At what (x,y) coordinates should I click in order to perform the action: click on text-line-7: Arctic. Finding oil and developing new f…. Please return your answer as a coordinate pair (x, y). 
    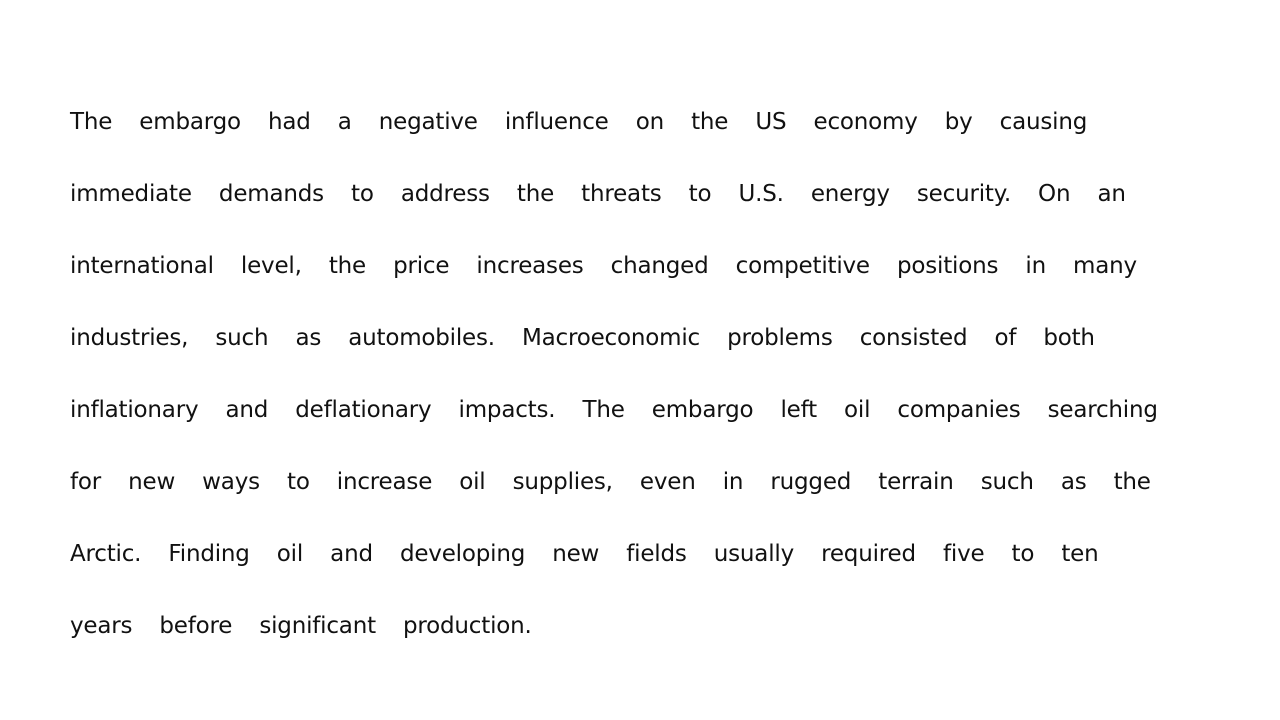
    Looking at the image, I should click on (584, 554).